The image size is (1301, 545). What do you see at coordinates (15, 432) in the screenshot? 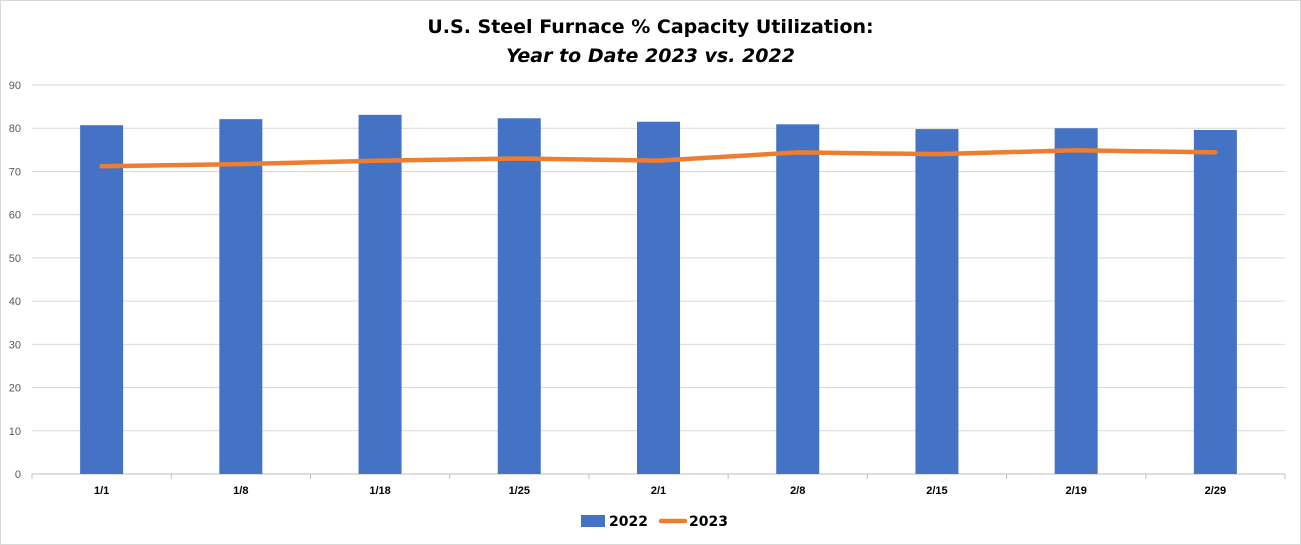
I see `y-tick-label: 10` at bounding box center [15, 432].